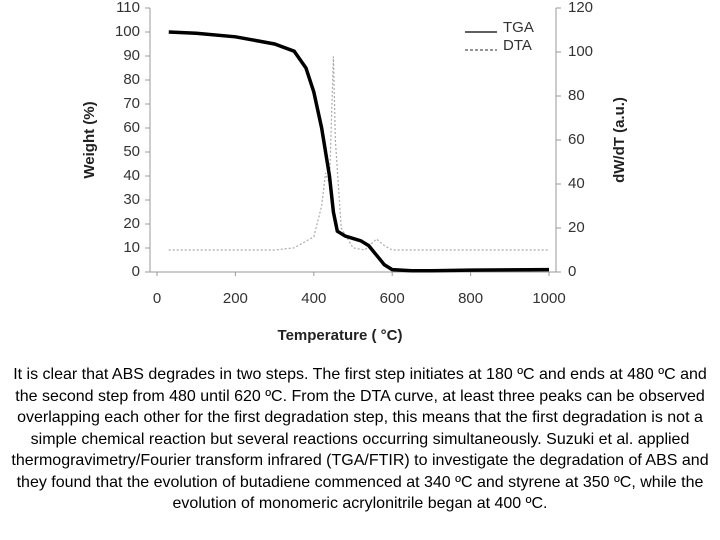  What do you see at coordinates (340, 335) in the screenshot?
I see `x-axis-label: Temperature ( °C)` at bounding box center [340, 335].